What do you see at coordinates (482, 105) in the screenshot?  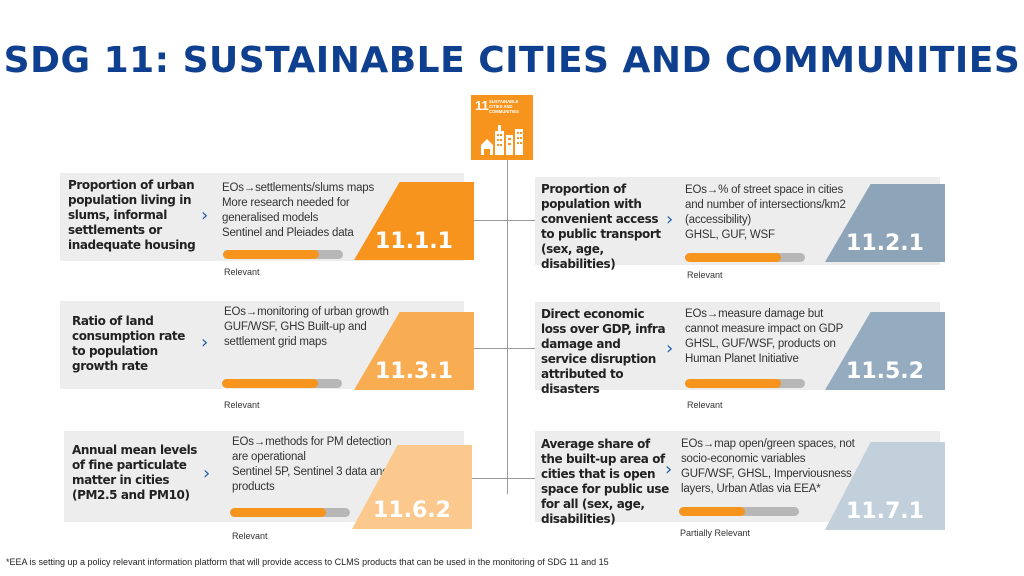 I see `sdg-number: 11` at bounding box center [482, 105].